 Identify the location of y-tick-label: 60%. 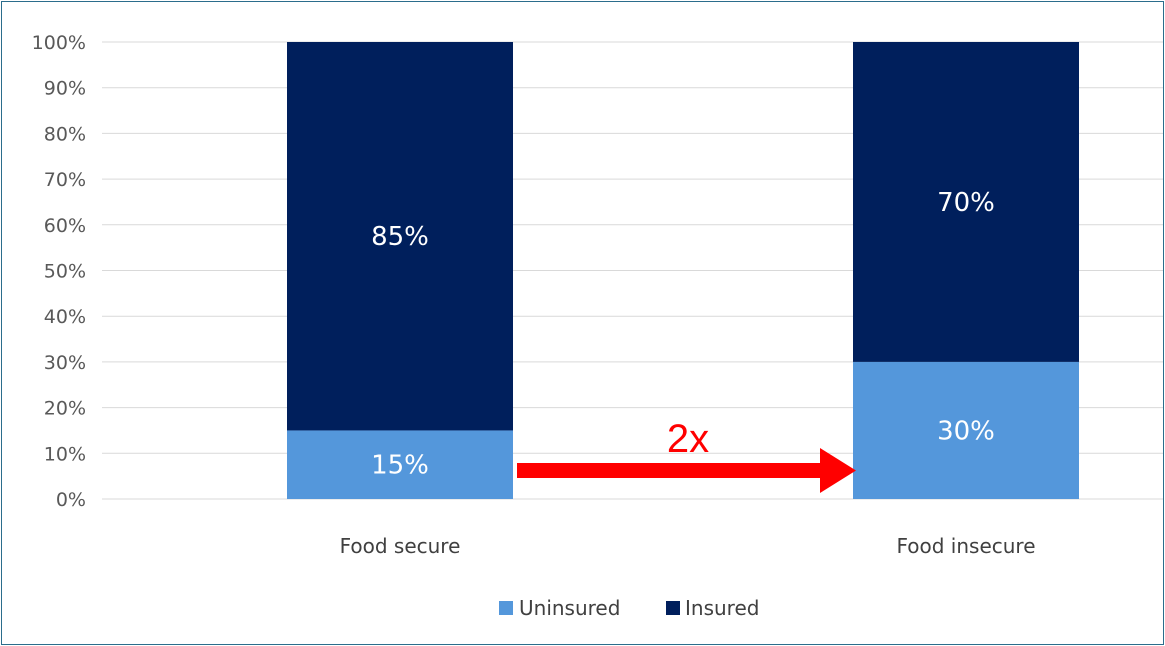
(65, 226).